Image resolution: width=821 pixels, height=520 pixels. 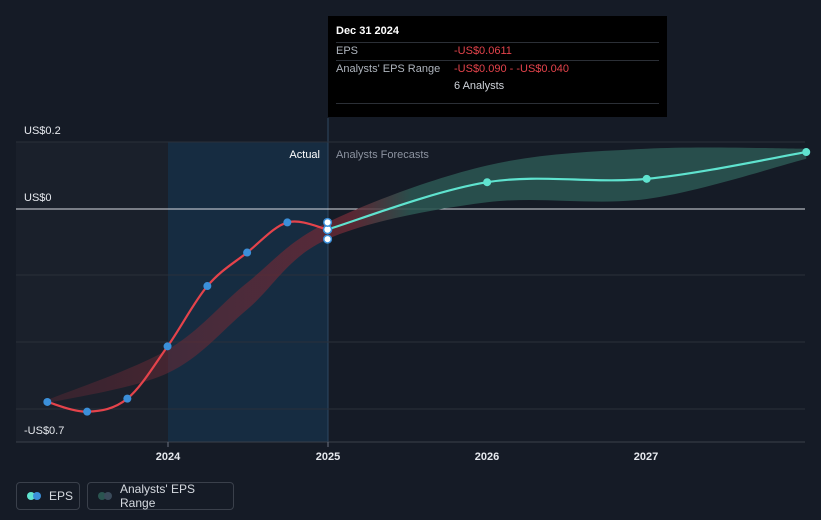 What do you see at coordinates (388, 69) in the screenshot?
I see `tooltip-range-label: Analysts' EPS Range` at bounding box center [388, 69].